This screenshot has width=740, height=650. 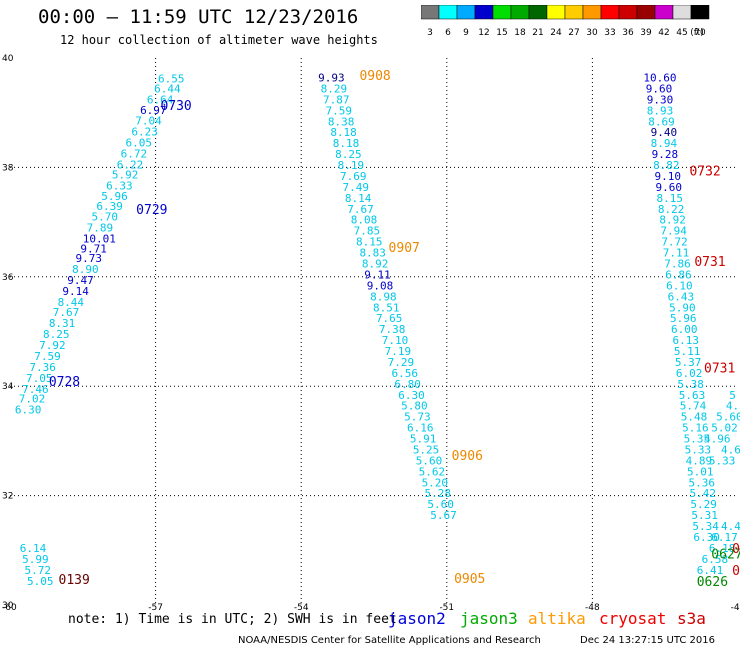 I want to click on pass-time-label: 0626, so click(x=712, y=582).